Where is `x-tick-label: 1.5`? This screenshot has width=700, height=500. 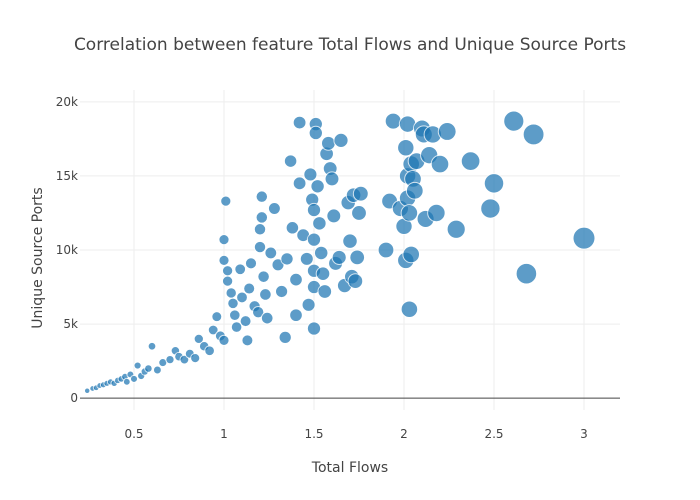 x-tick-label: 1.5 is located at coordinates (313, 434).